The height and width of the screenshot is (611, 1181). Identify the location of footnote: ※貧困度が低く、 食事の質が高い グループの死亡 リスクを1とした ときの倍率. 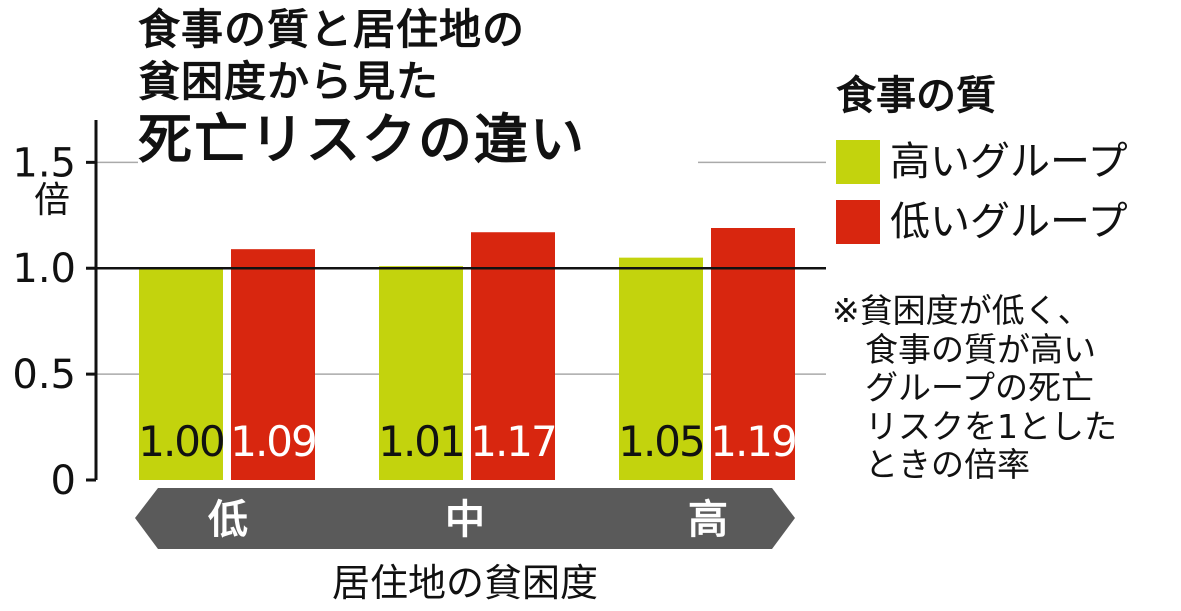
(974, 387).